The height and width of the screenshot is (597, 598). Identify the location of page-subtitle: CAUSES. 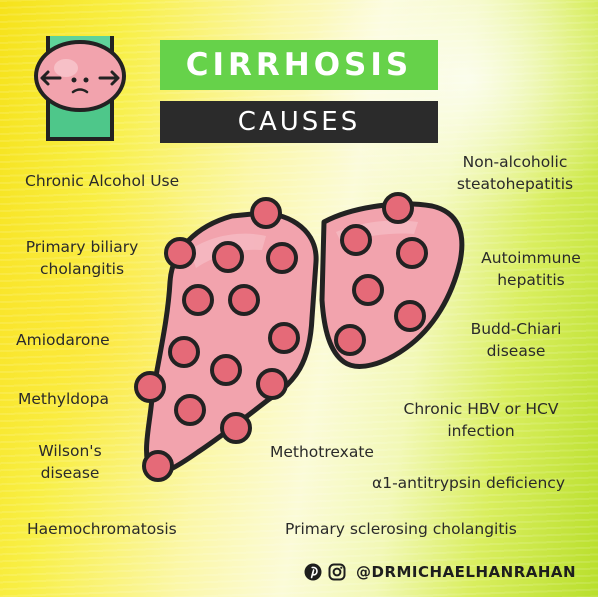
(299, 122).